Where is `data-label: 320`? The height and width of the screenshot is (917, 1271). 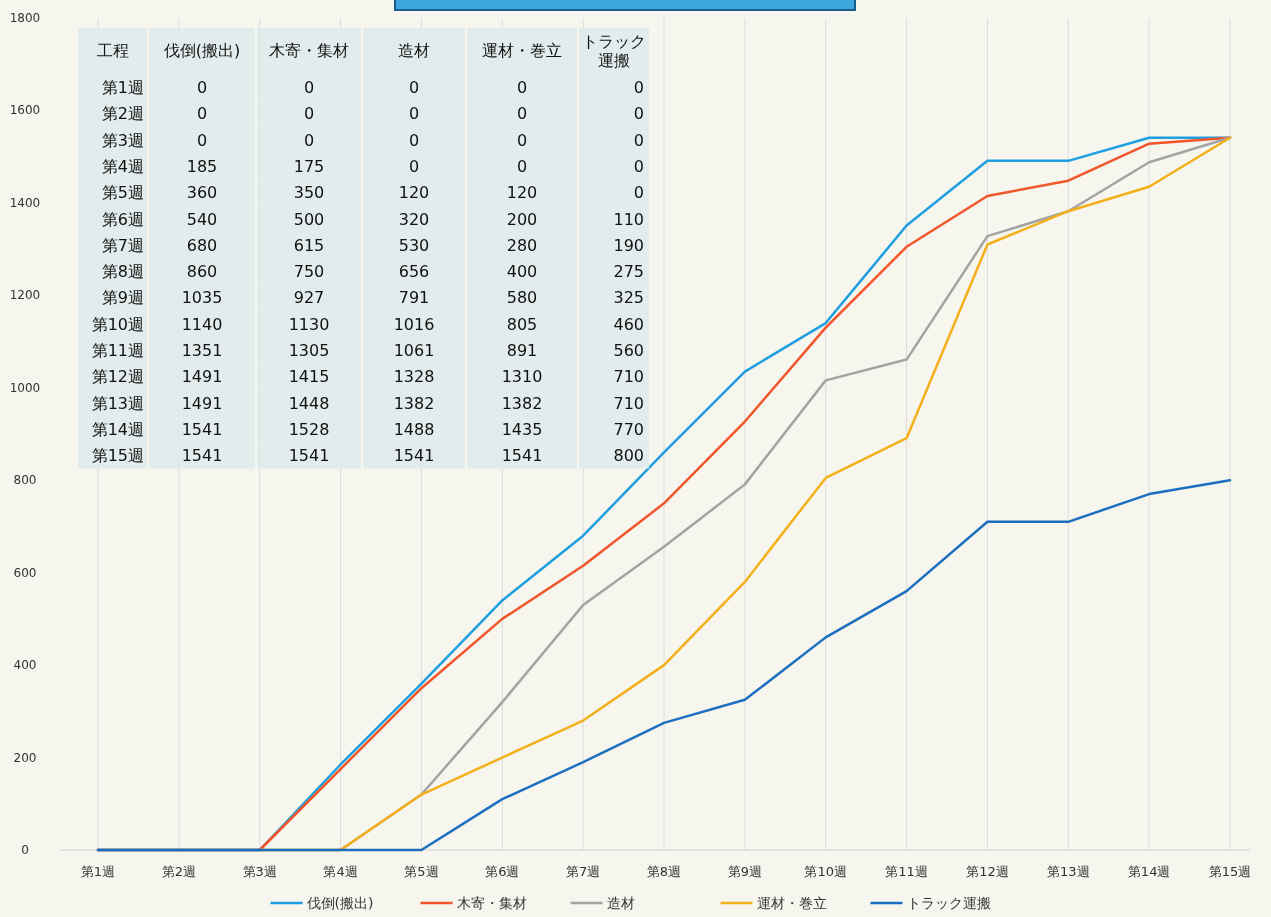
data-label: 320 is located at coordinates (414, 219).